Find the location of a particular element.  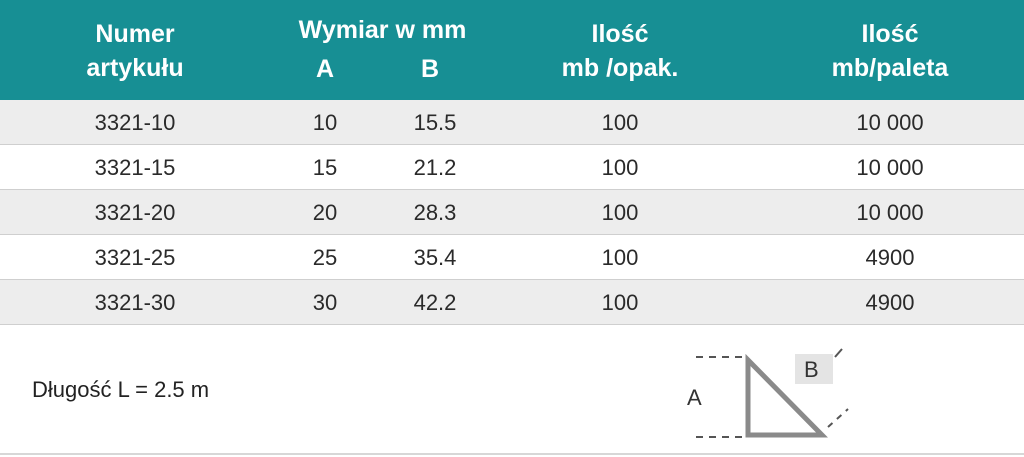

cell-numer: 3321-15 is located at coordinates (135, 167).